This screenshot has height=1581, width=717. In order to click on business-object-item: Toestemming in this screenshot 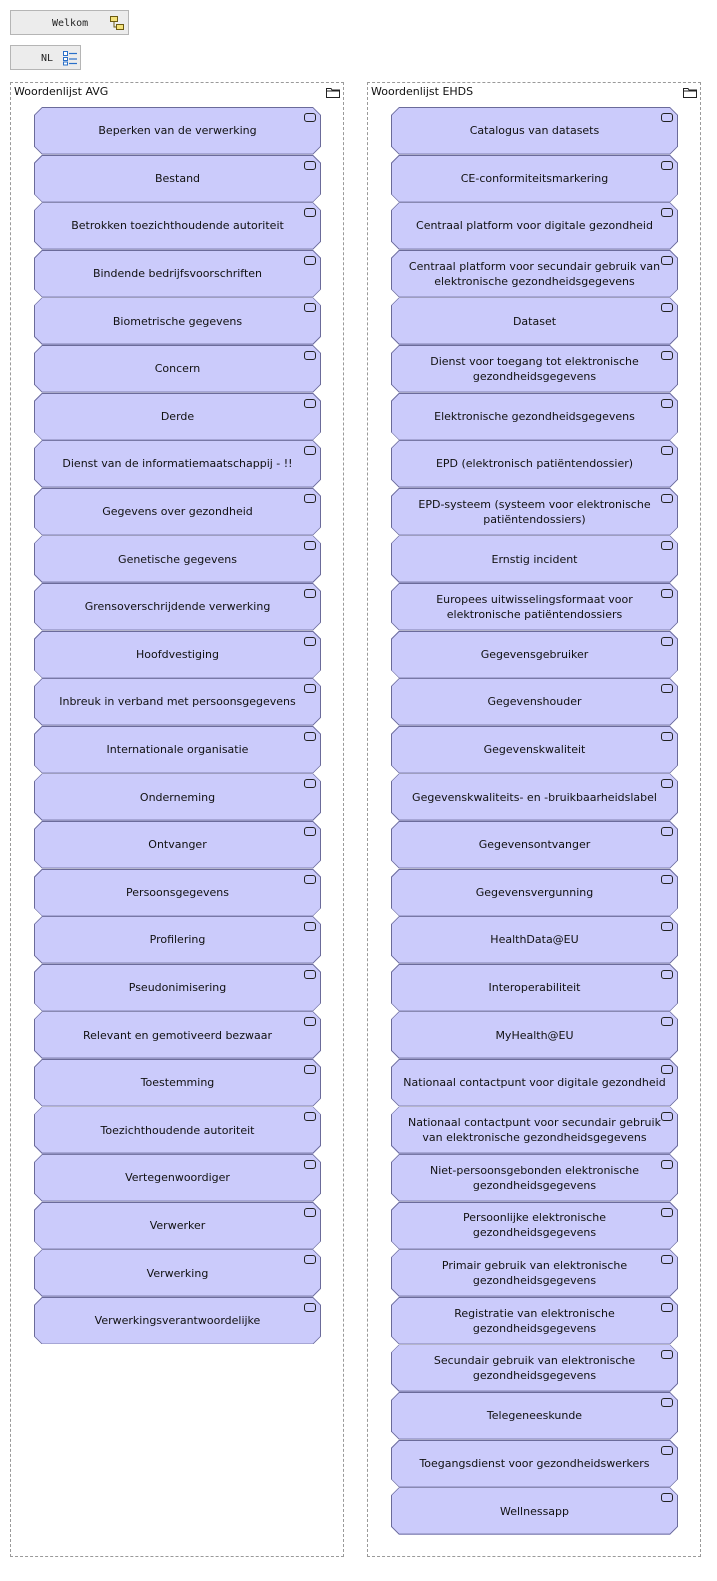, I will do `click(177, 1082)`.